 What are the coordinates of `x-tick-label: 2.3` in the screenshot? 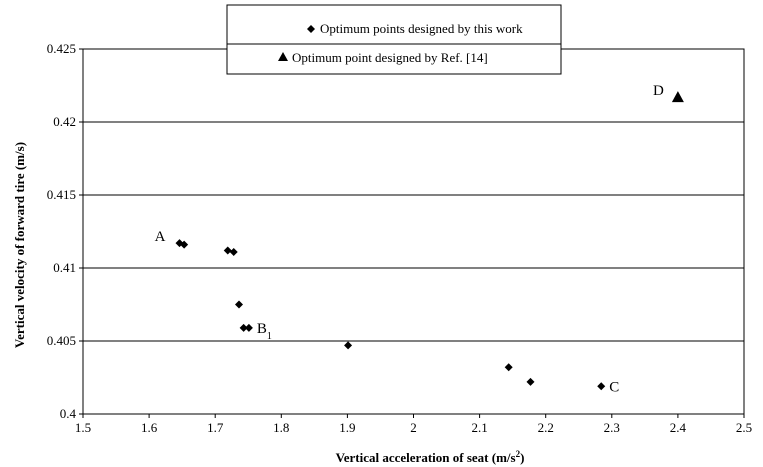 It's located at (612, 427).